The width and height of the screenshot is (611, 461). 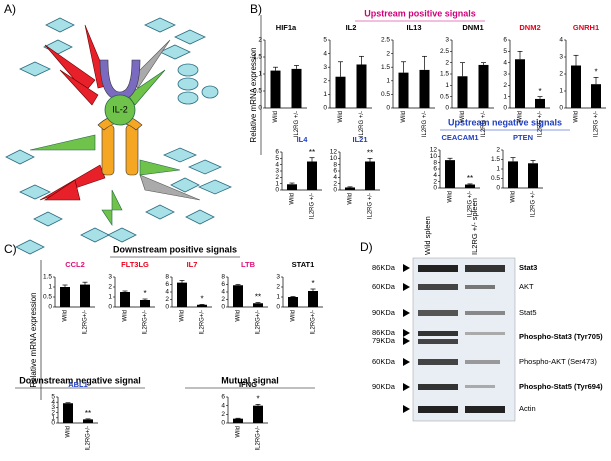 I want to click on blot-image, so click(x=464, y=339).